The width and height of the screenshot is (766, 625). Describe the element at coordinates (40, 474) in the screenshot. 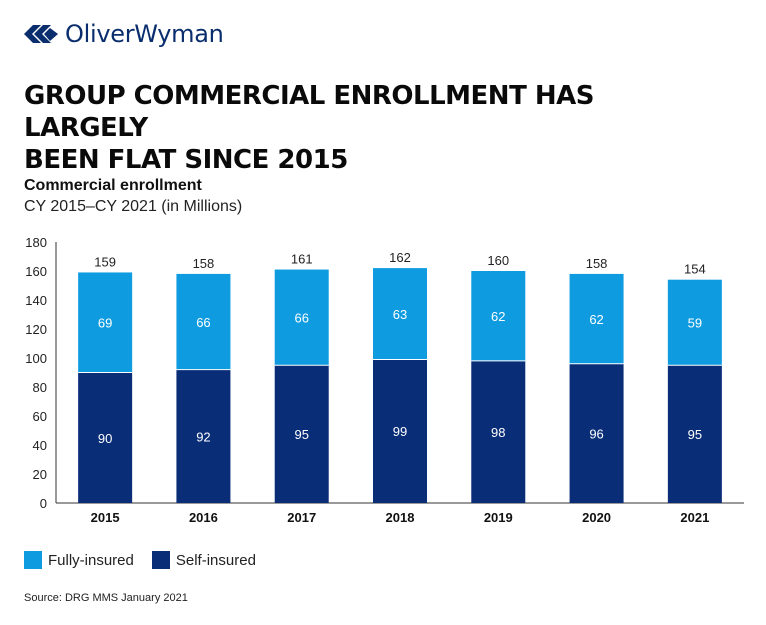

I see `y-tick-label: 20` at that location.